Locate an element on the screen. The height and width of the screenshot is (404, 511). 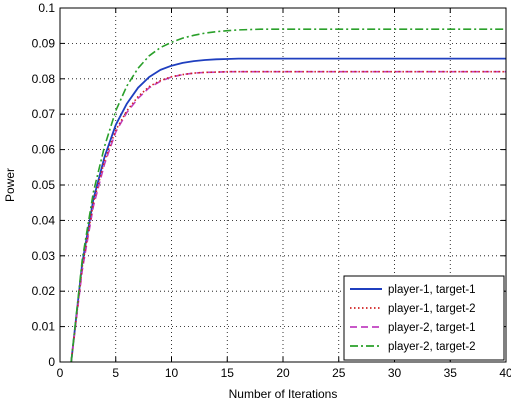
y-tick-label: 0.08 is located at coordinates (44, 79).